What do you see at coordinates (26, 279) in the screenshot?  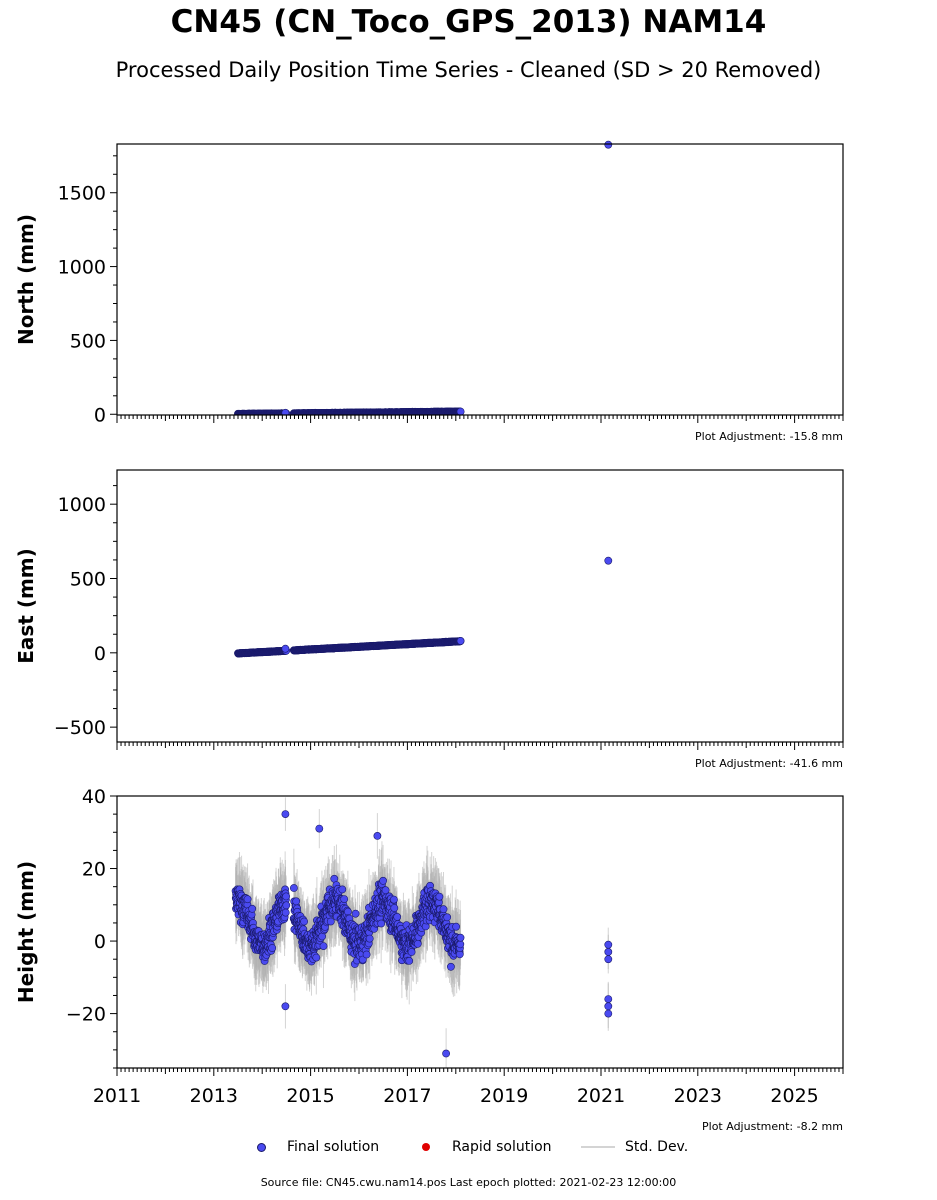 I see `y-axis-label: North (mm)` at bounding box center [26, 279].